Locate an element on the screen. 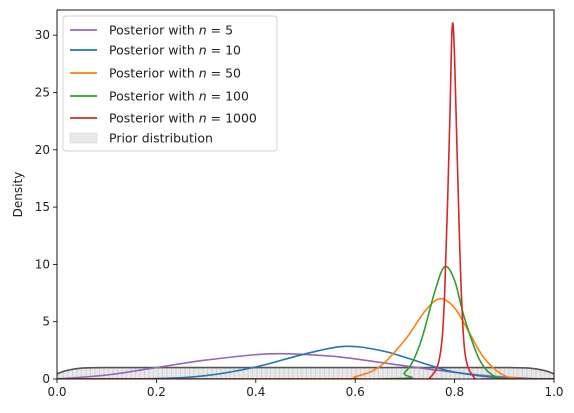  legend-box is located at coordinates (170, 83).